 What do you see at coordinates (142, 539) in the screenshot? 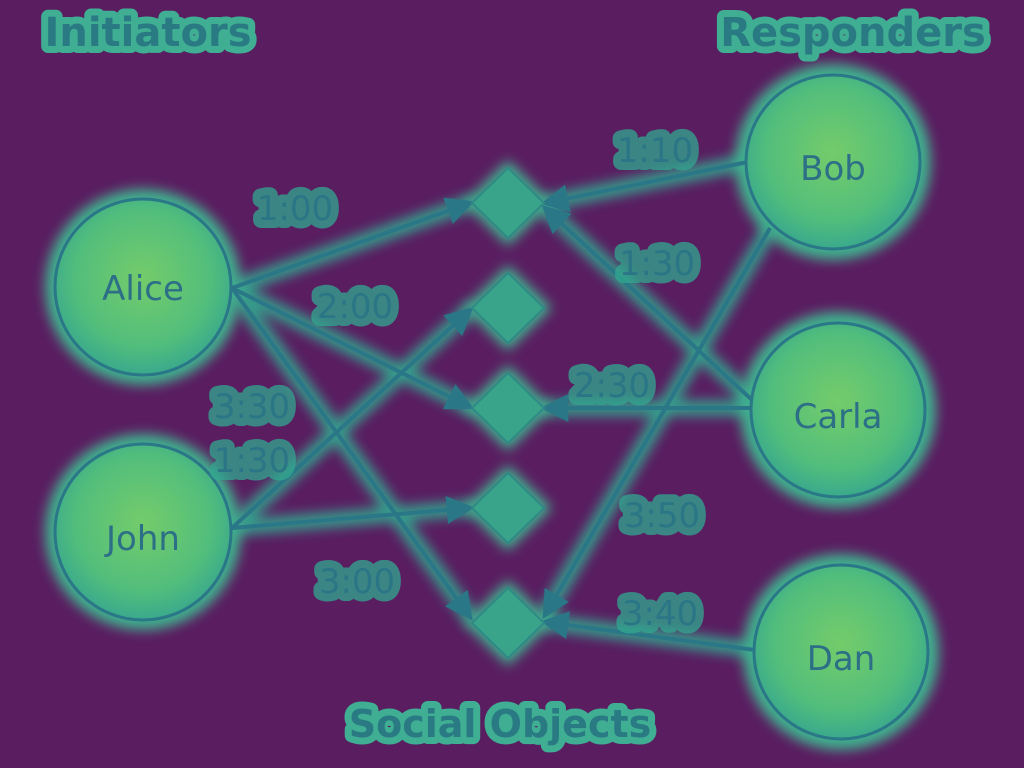
I see `node-label-john: John` at bounding box center [142, 539].